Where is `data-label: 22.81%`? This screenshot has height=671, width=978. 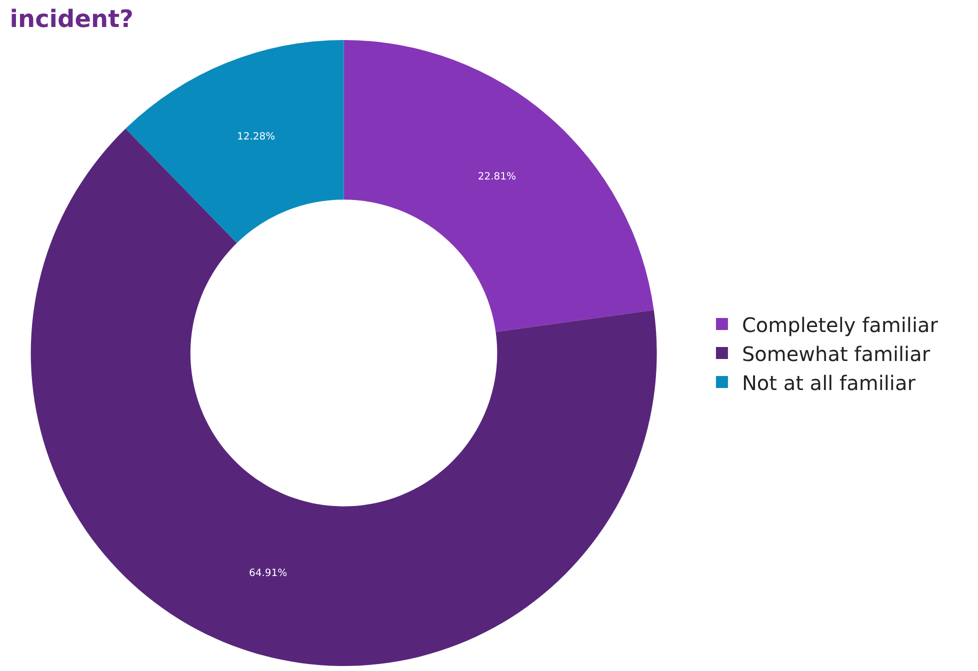
data-label: 22.81% is located at coordinates (497, 177).